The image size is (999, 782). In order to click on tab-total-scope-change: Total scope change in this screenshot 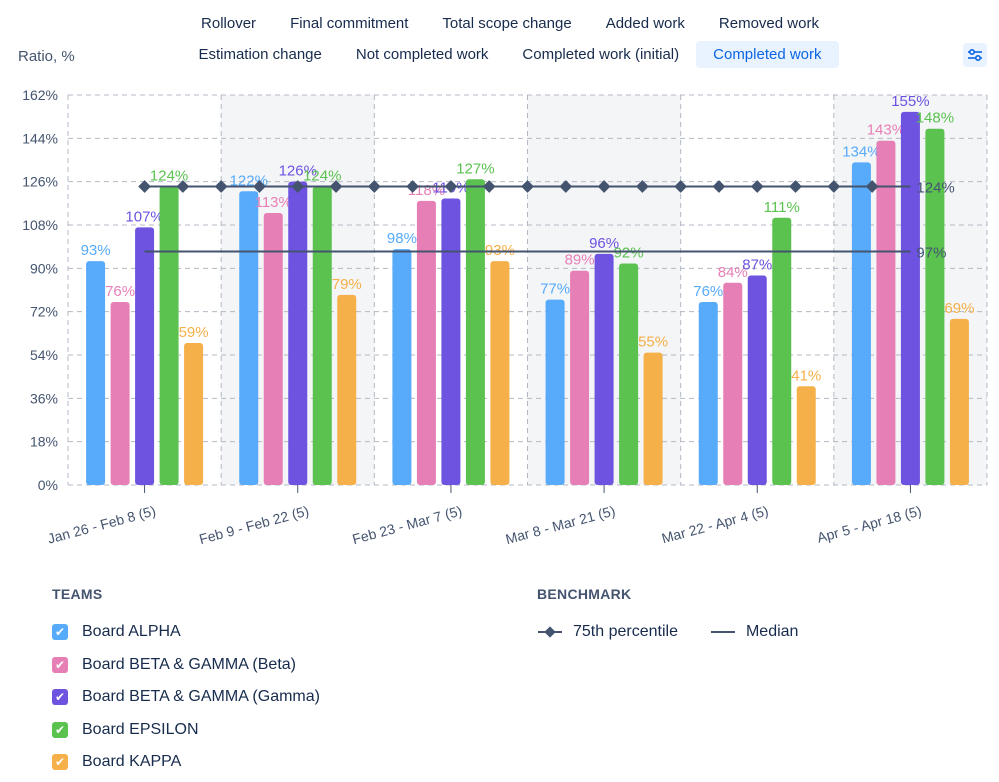, I will do `click(507, 23)`.